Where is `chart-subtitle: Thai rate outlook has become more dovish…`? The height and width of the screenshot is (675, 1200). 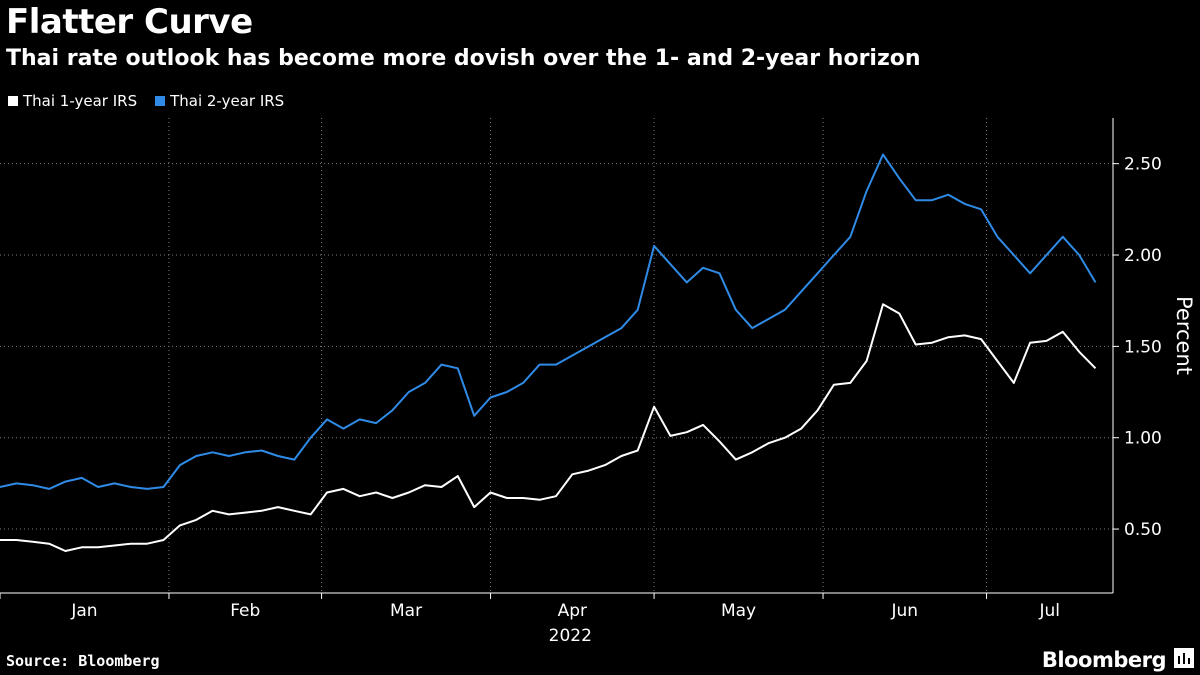 chart-subtitle: Thai rate outlook has become more dovish… is located at coordinates (463, 58).